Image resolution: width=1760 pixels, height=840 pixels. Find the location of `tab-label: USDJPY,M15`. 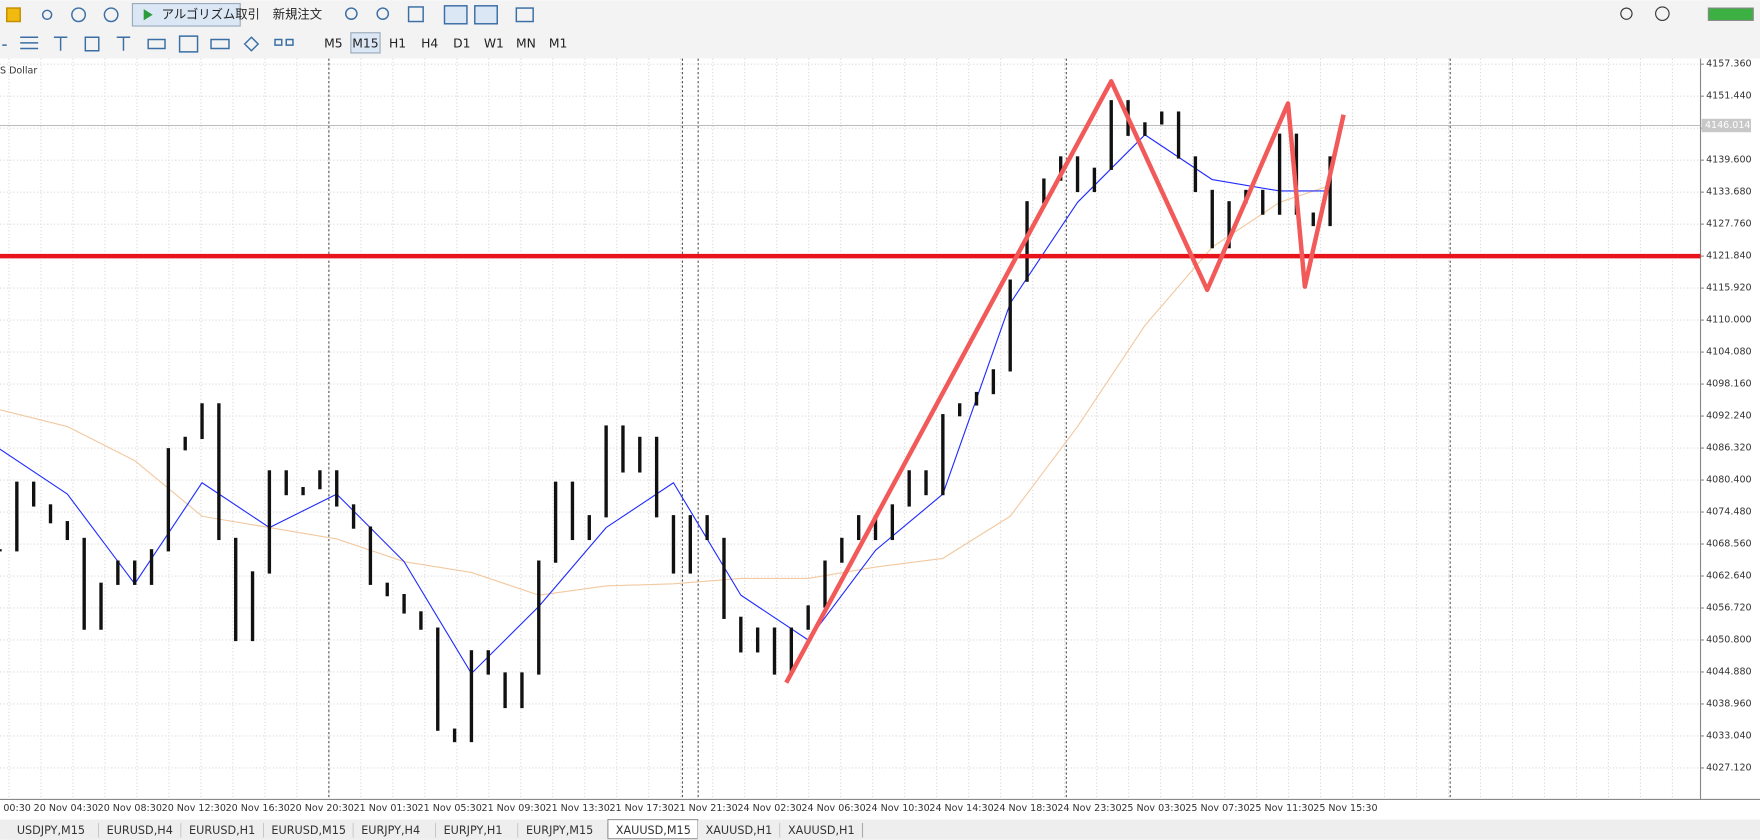

tab-label: USDJPY,M15 is located at coordinates (51, 830).